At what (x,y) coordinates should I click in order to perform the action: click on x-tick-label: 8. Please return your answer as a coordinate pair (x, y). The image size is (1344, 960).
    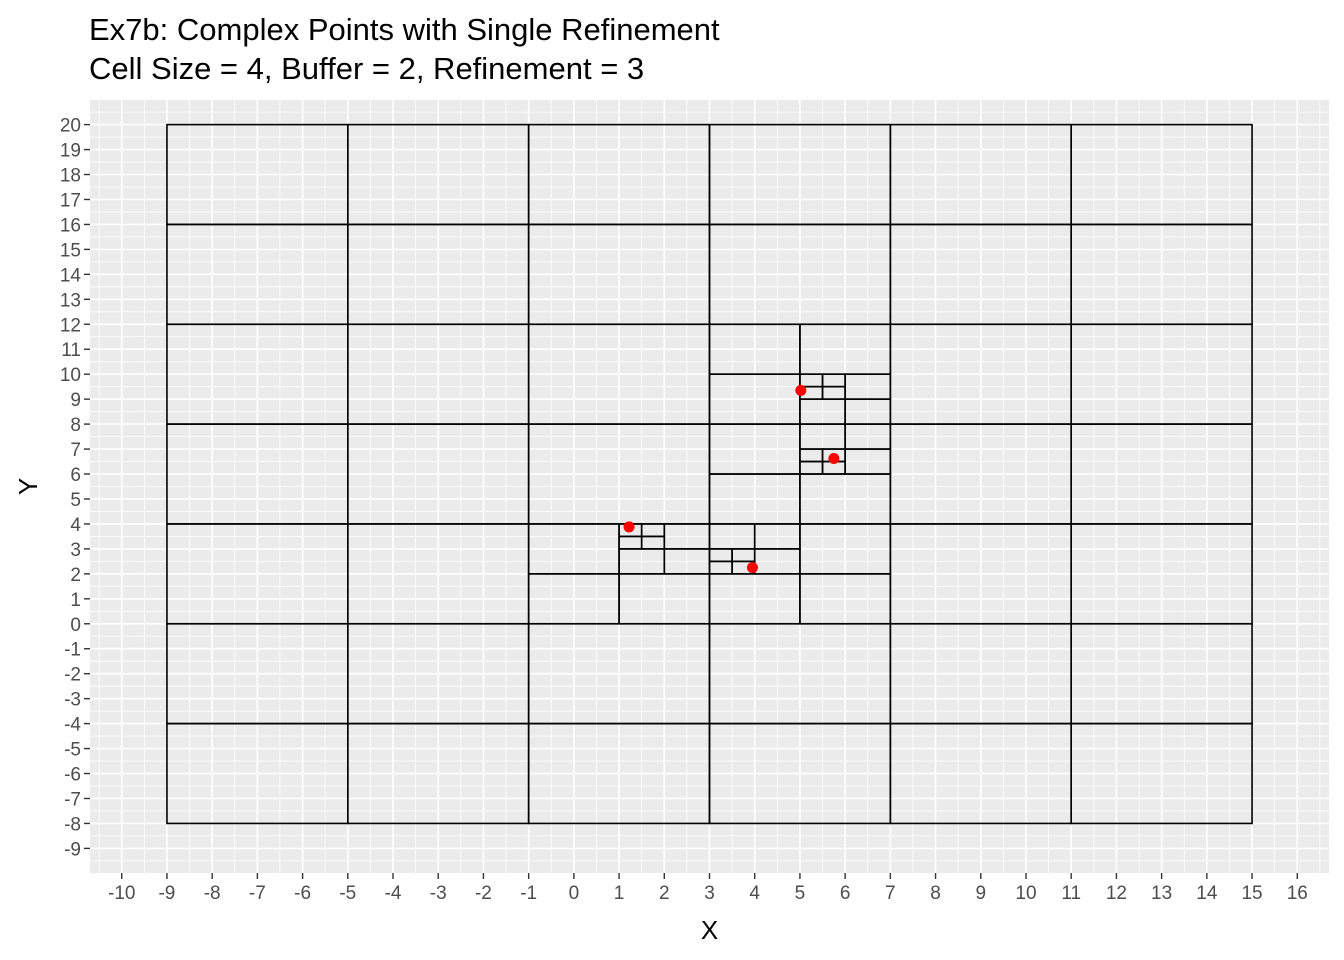
    Looking at the image, I should click on (935, 893).